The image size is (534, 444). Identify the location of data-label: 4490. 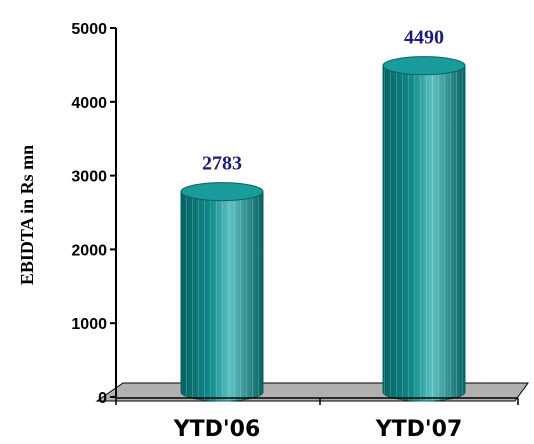
(424, 38).